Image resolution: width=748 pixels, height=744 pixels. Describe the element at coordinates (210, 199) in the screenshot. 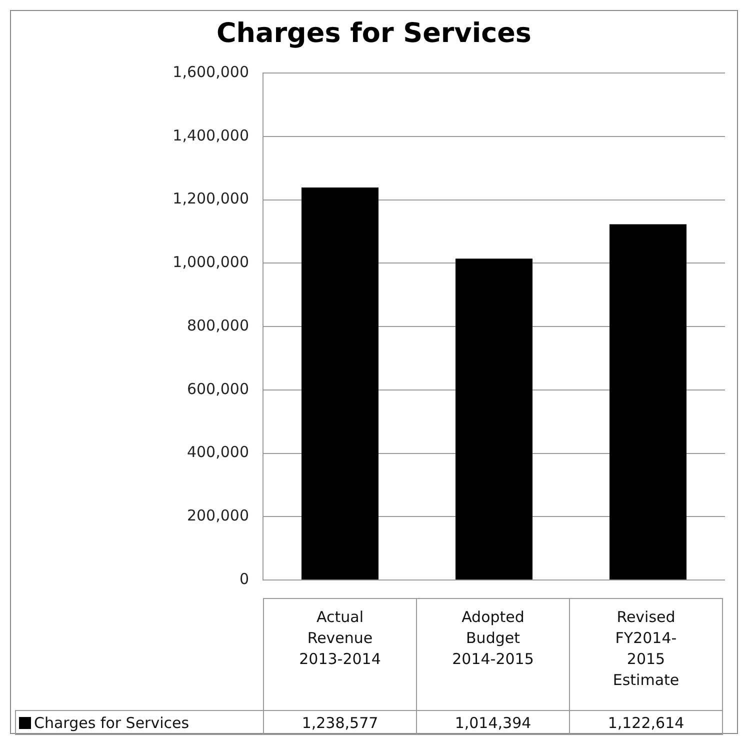

I see `y-tick-label: 1,200,000` at that location.